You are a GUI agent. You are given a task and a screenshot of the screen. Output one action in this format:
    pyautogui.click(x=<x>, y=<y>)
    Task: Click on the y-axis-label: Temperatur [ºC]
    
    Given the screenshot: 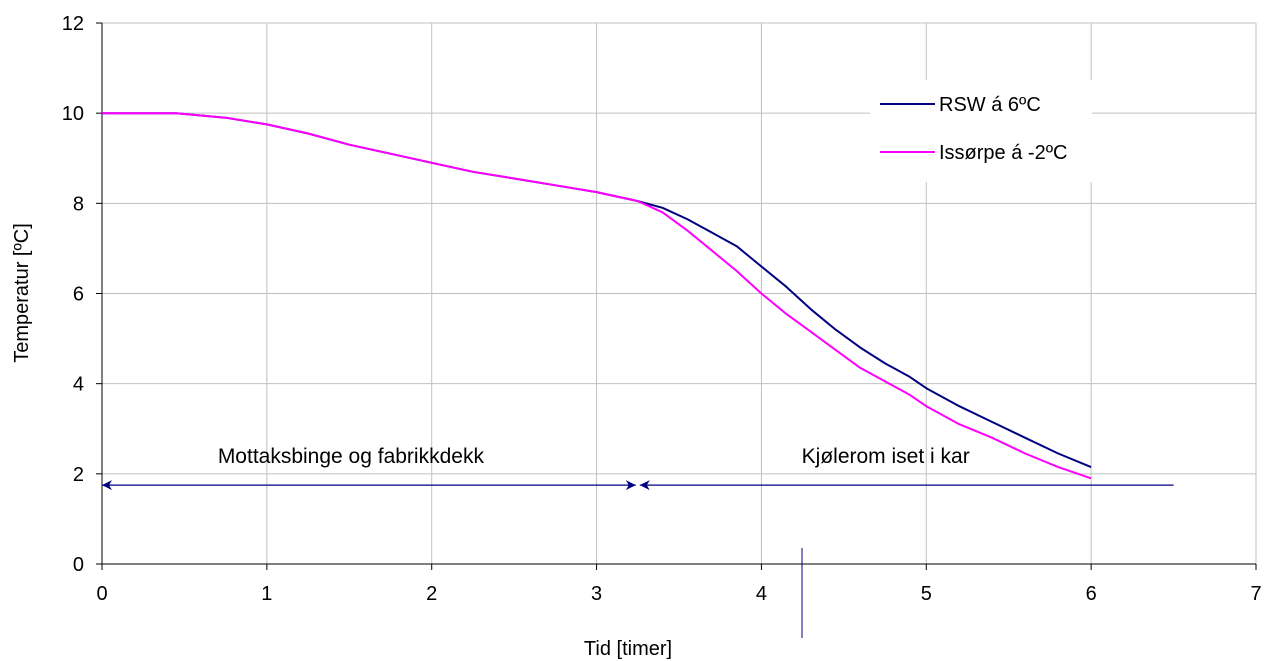 What is the action you would take?
    pyautogui.click(x=22, y=293)
    